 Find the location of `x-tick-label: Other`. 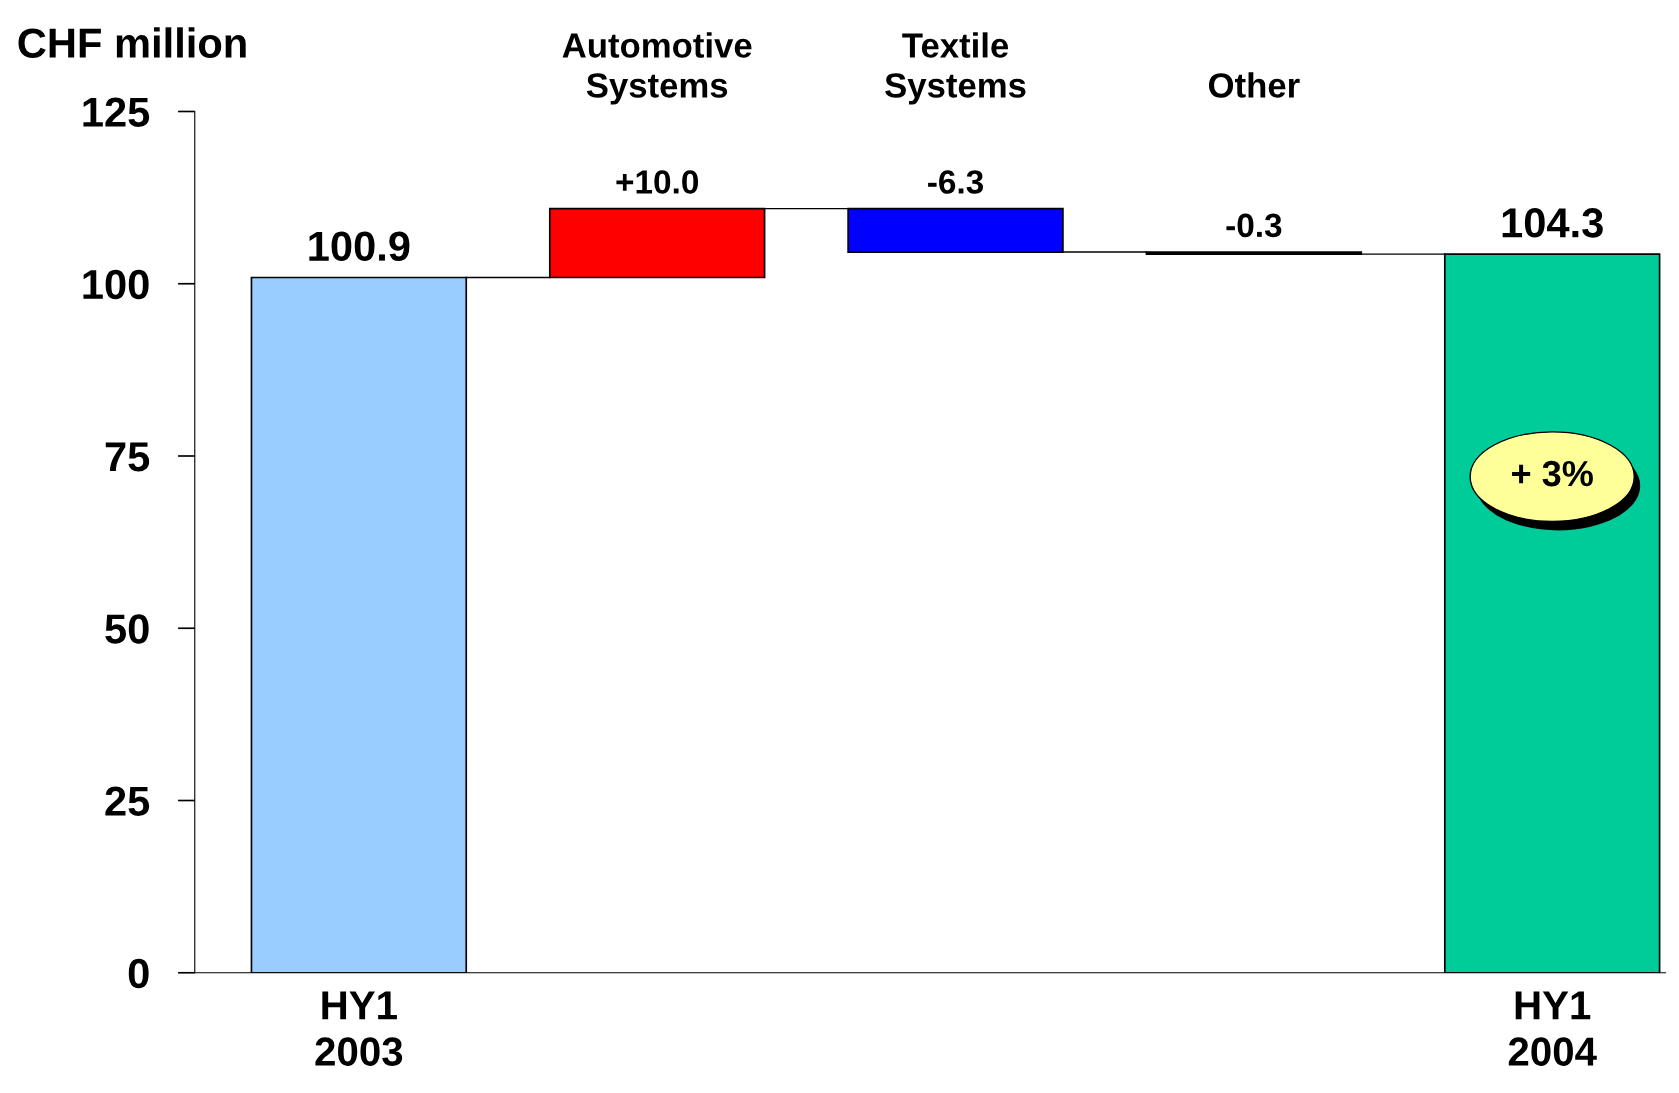

x-tick-label: Other is located at coordinates (1254, 85).